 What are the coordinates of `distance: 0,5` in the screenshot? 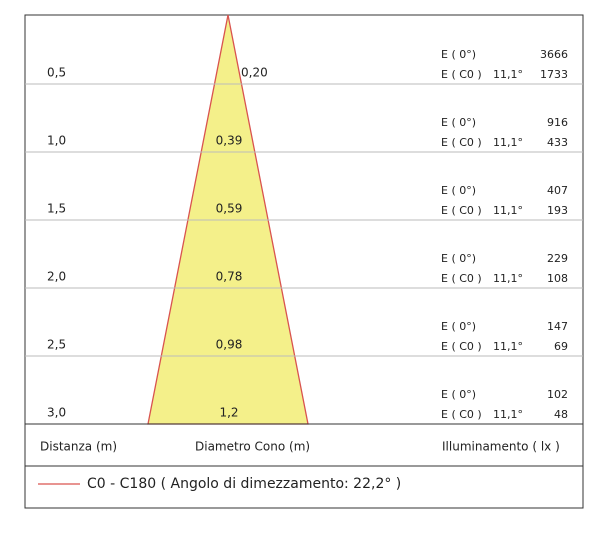 It's located at (56, 73).